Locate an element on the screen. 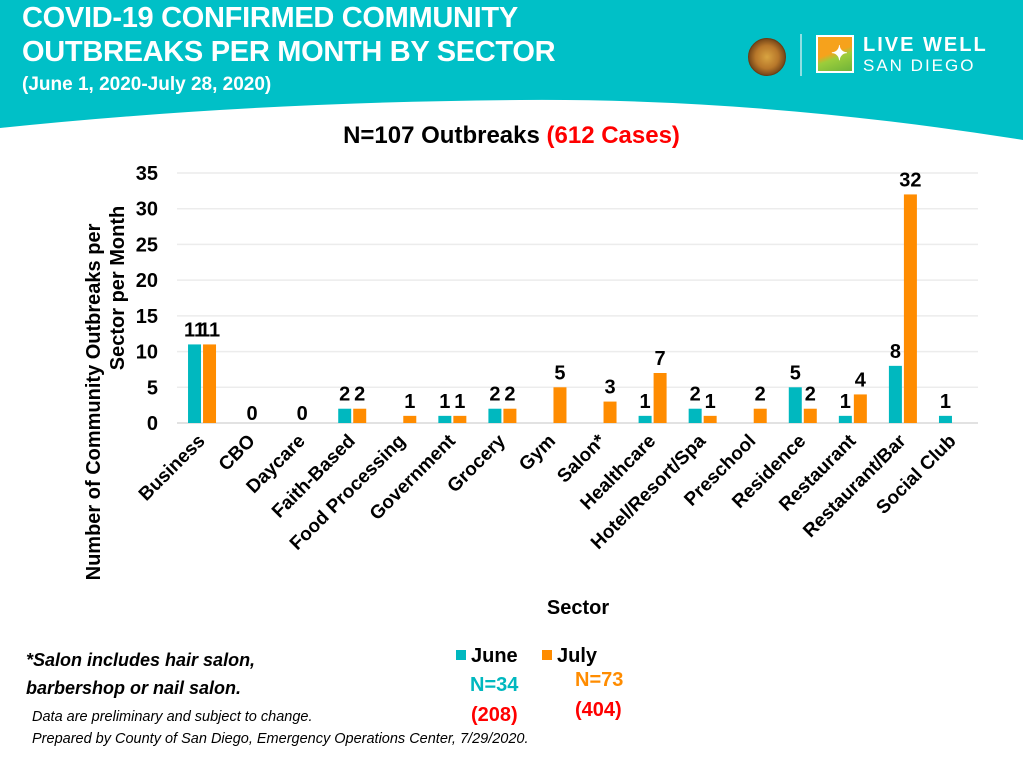 The image size is (1023, 767). y-tick-label: 30 is located at coordinates (147, 210).